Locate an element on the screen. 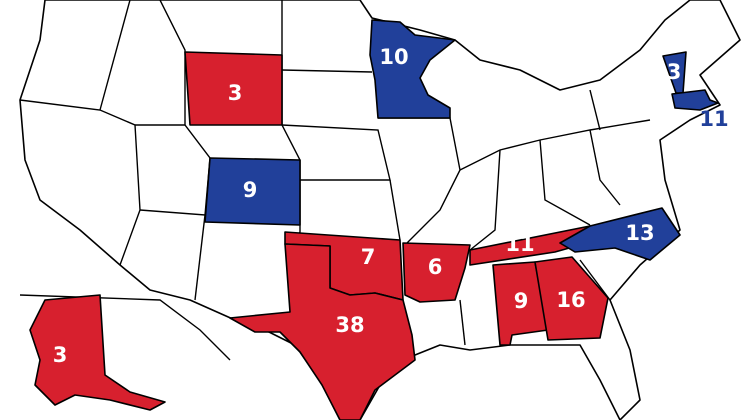 The image size is (750, 420). votes-label-alabama: 9 is located at coordinates (521, 301).